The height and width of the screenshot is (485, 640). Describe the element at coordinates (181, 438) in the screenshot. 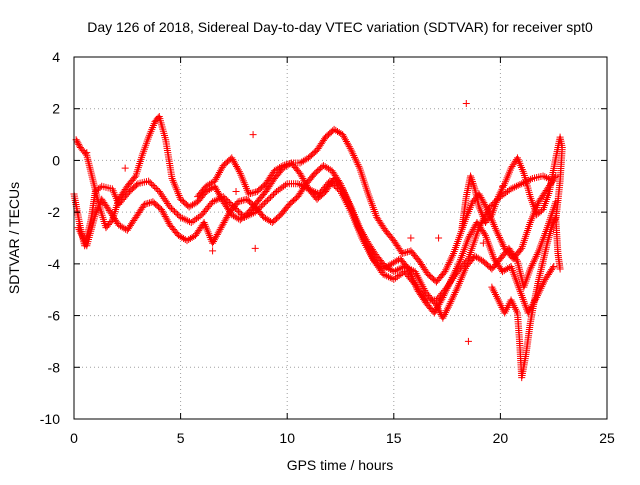

I see `x-tick-label: 5` at that location.